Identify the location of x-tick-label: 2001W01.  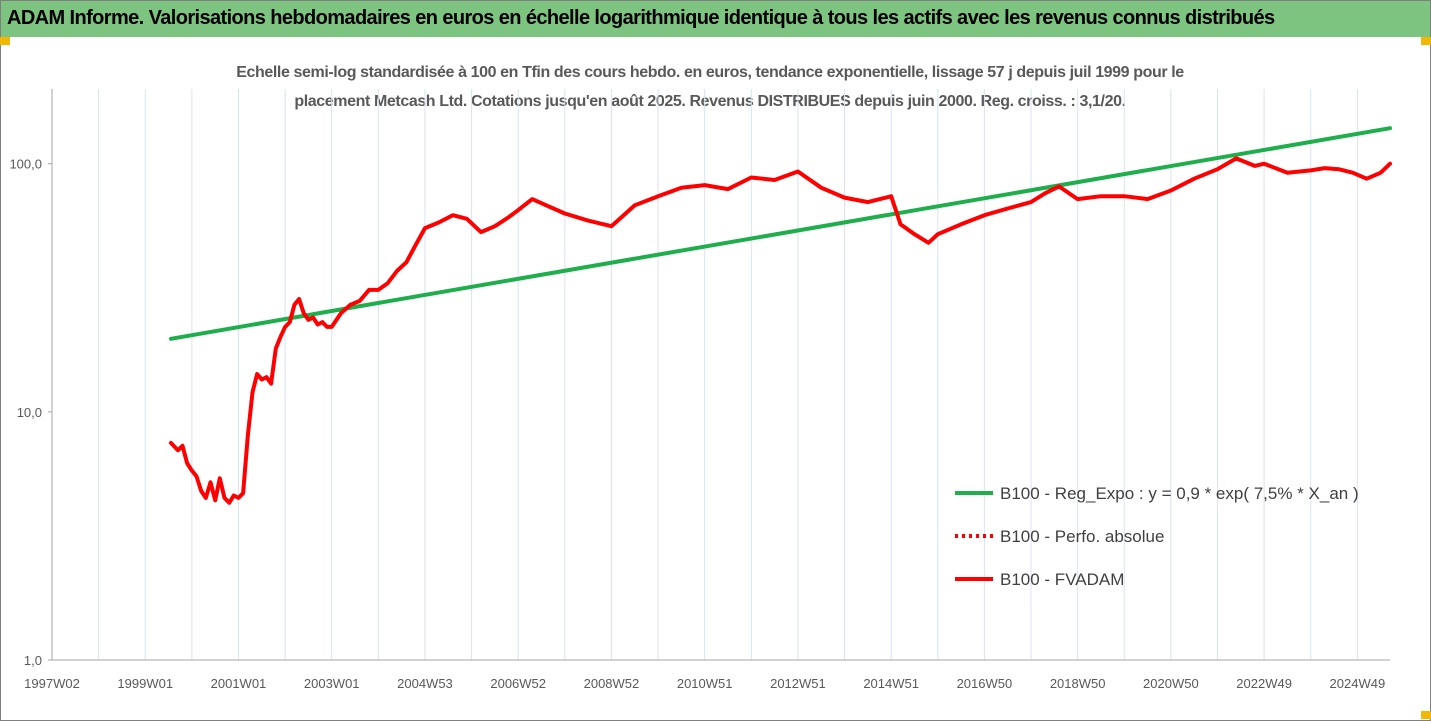
(239, 683).